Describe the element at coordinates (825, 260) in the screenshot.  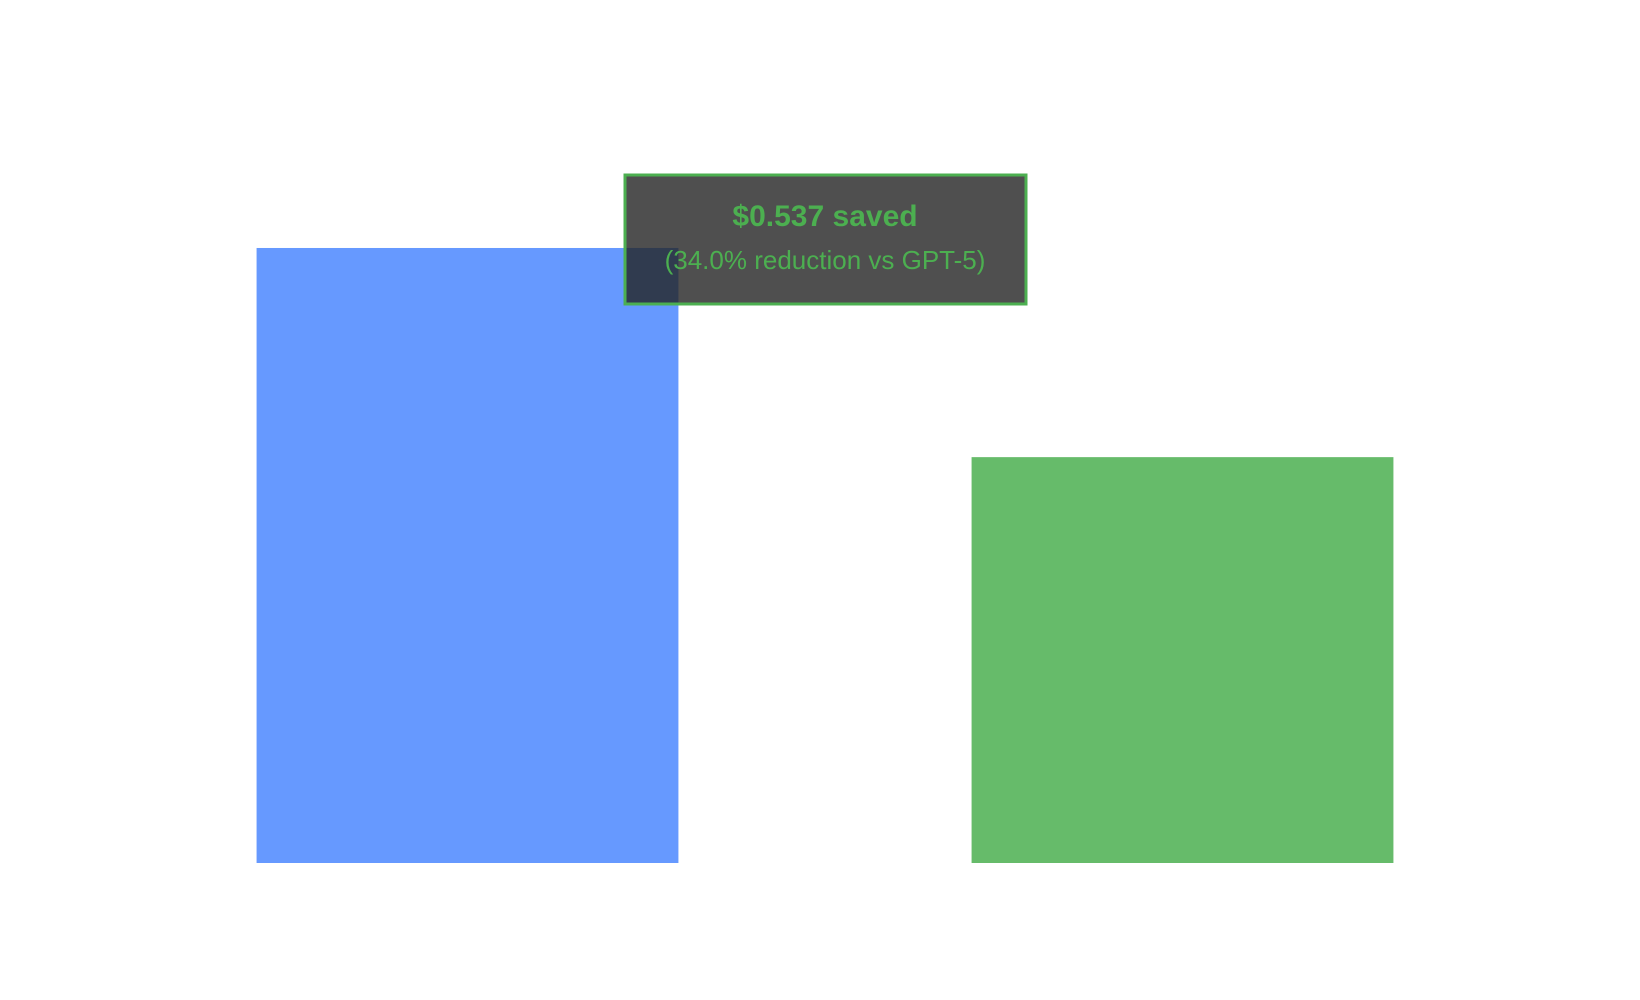
I see `annotation-subtitle: (34.0% reduction vs GPT-5)` at that location.